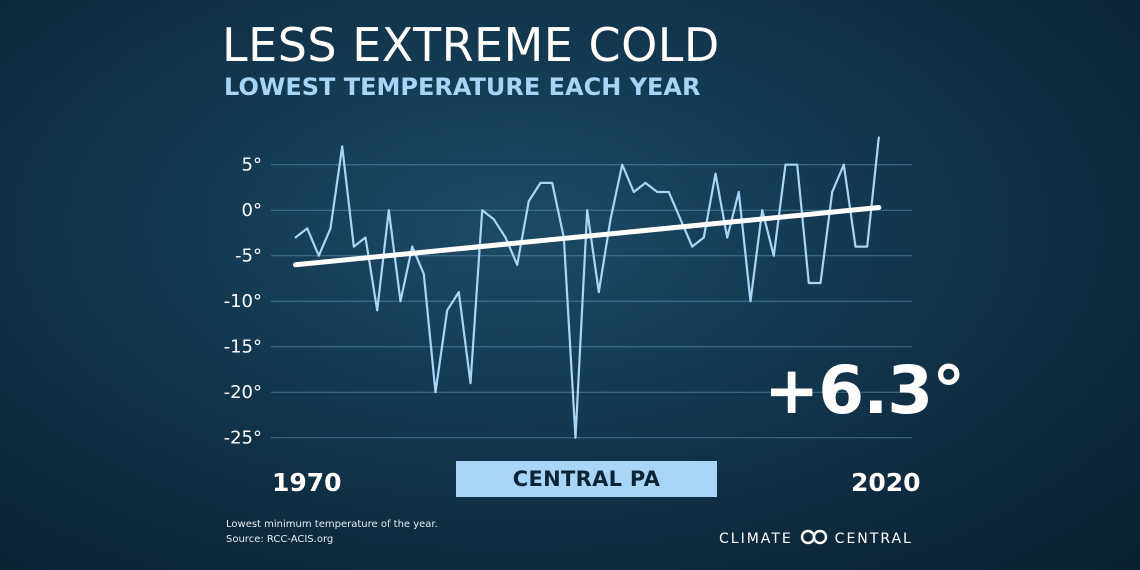 The height and width of the screenshot is (570, 1140). I want to click on footnote-source: Source: RCC-ACIS.org, so click(280, 539).